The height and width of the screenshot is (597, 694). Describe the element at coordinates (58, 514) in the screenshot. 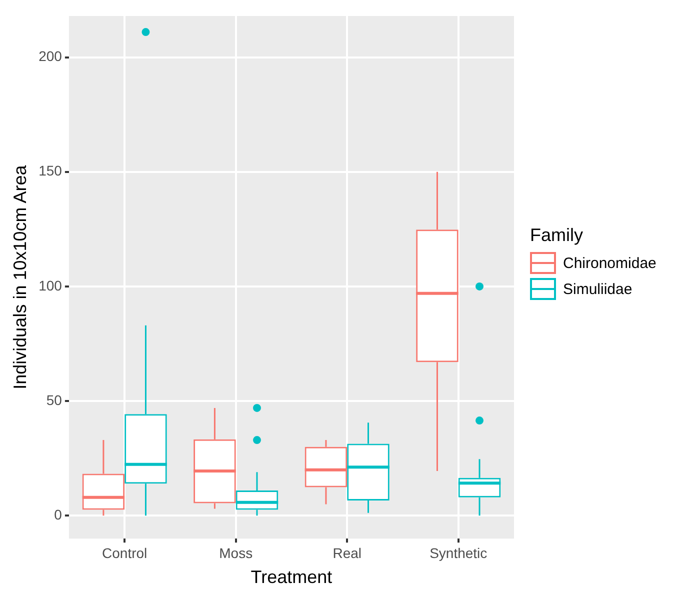

I see `y-tick-label: 0` at that location.